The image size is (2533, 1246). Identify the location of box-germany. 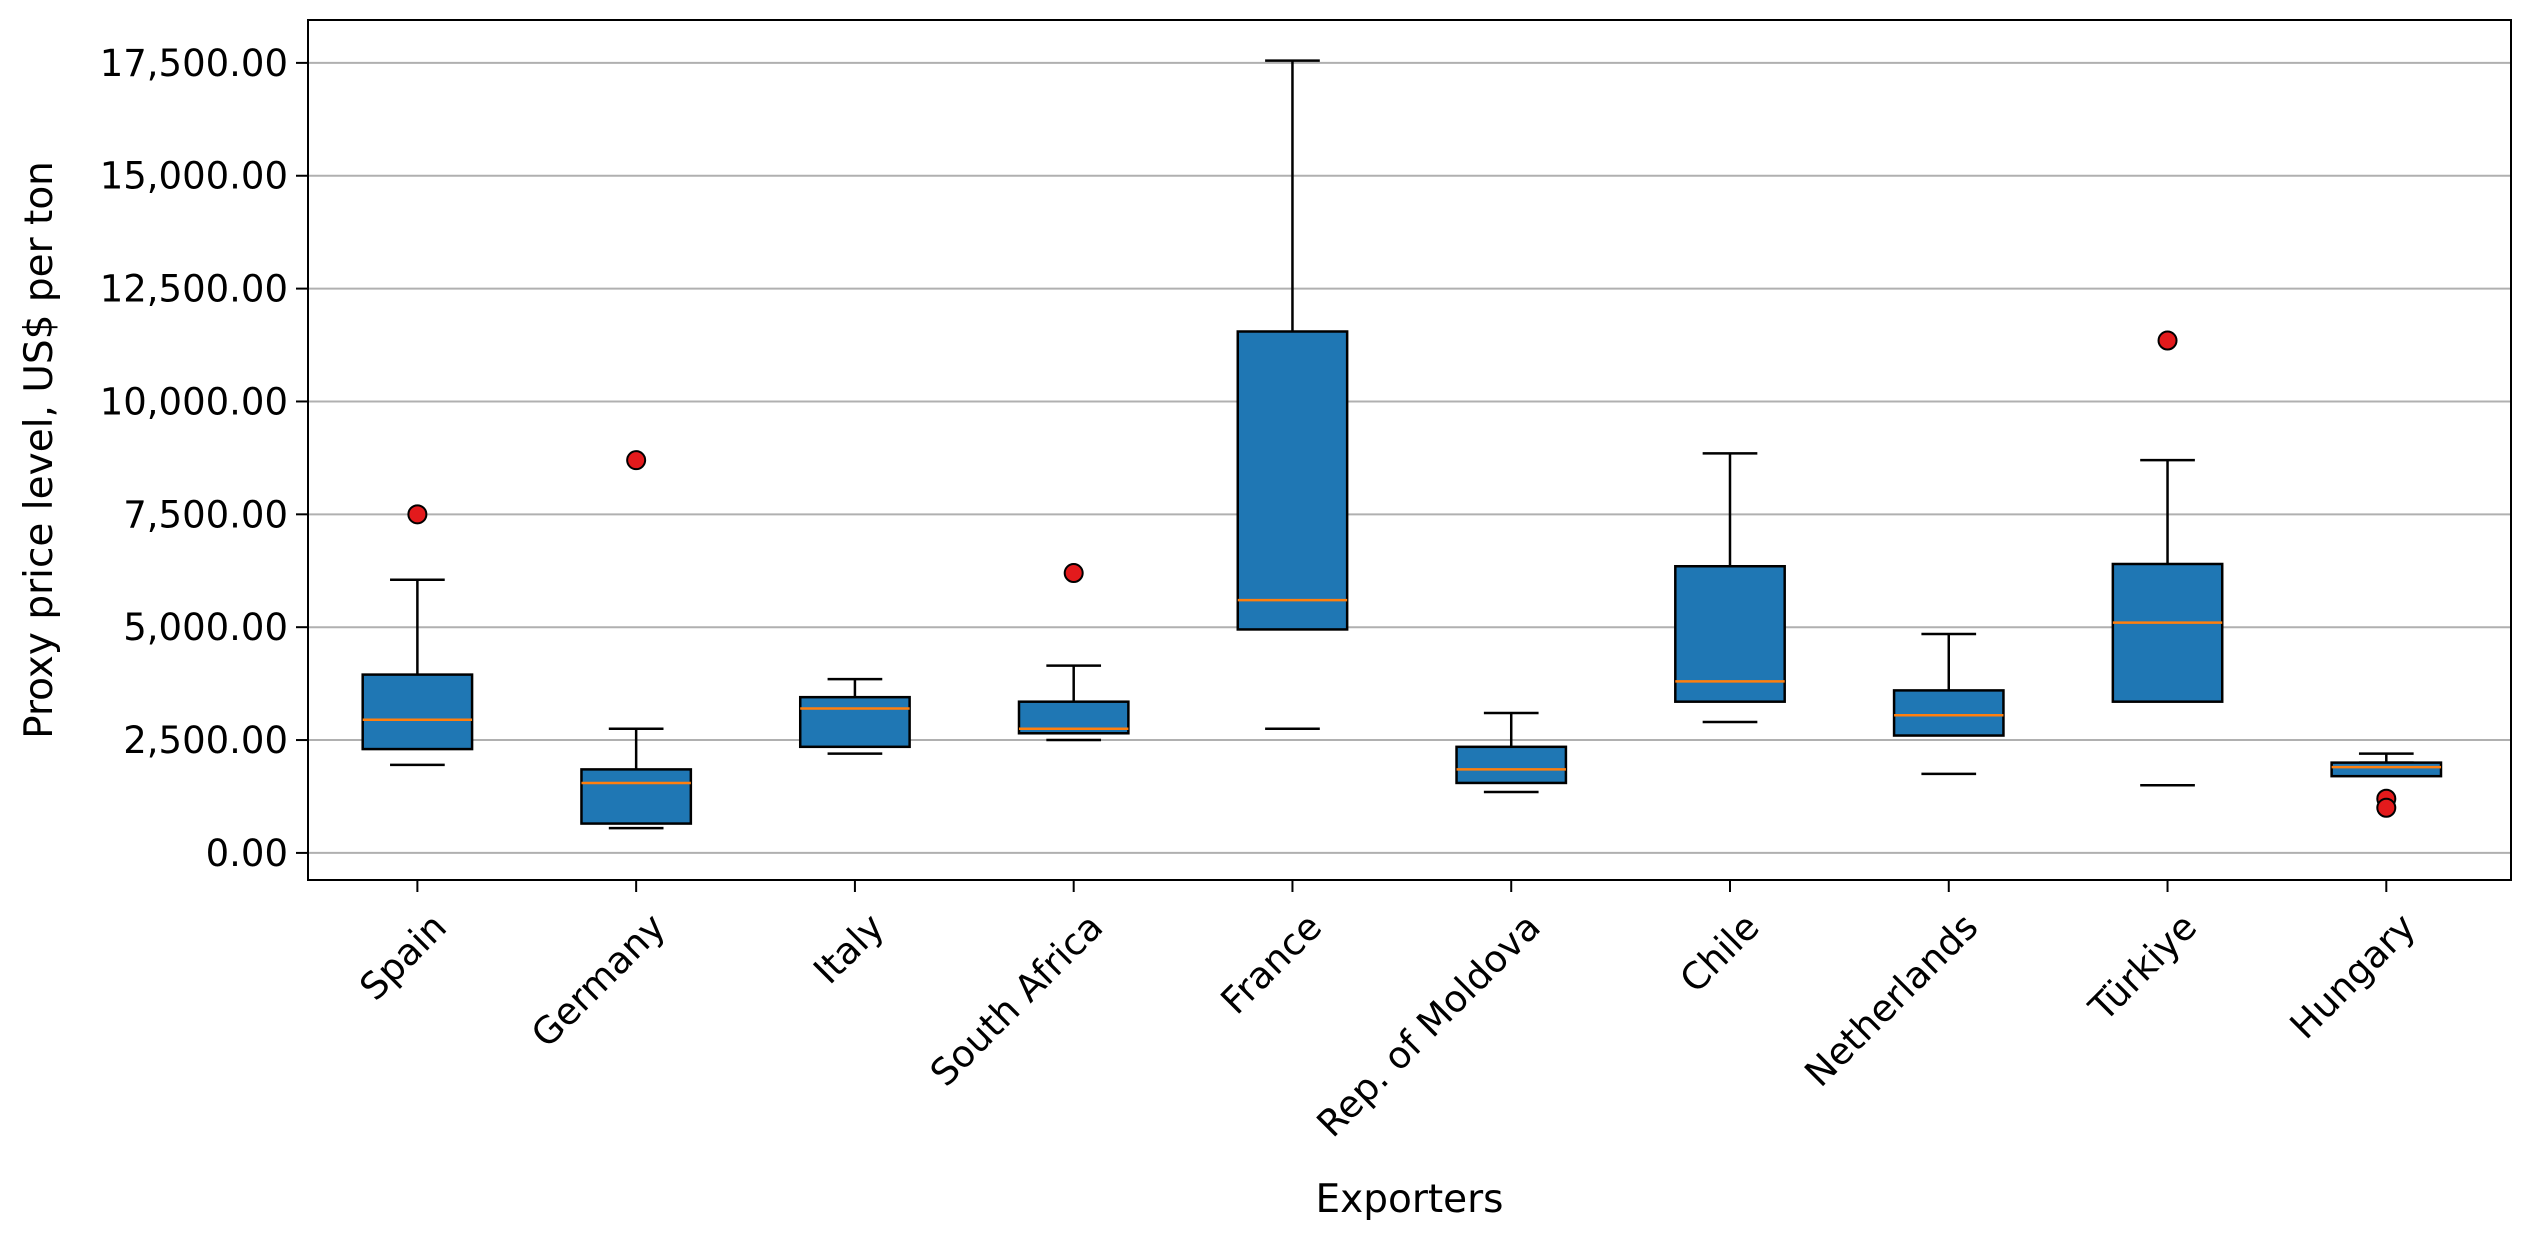
(636, 640).